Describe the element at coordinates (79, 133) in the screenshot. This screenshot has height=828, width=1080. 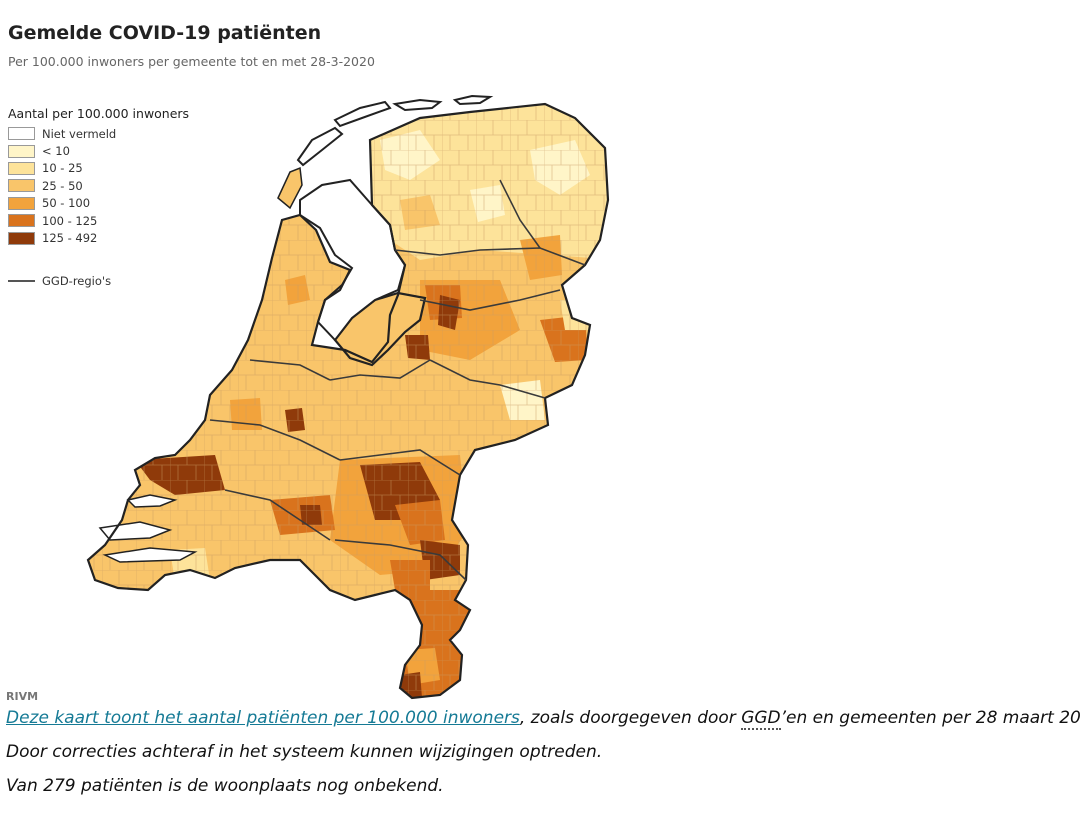
I see `legend-label: Niet vermeld` at that location.